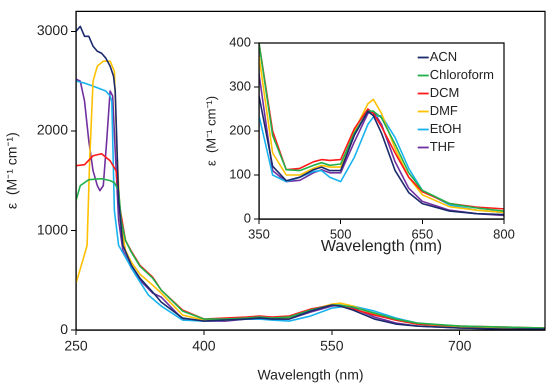  I want to click on y-tick-label: 300, so click(240, 86).